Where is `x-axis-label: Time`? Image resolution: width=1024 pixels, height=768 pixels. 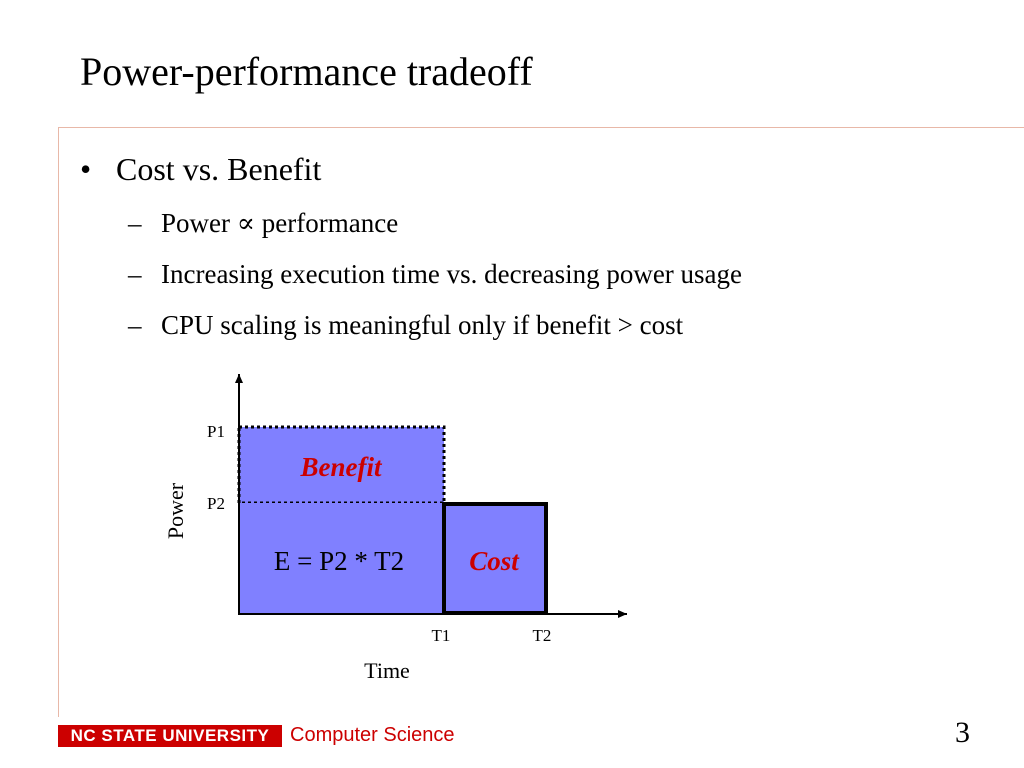 x-axis-label: Time is located at coordinates (387, 670).